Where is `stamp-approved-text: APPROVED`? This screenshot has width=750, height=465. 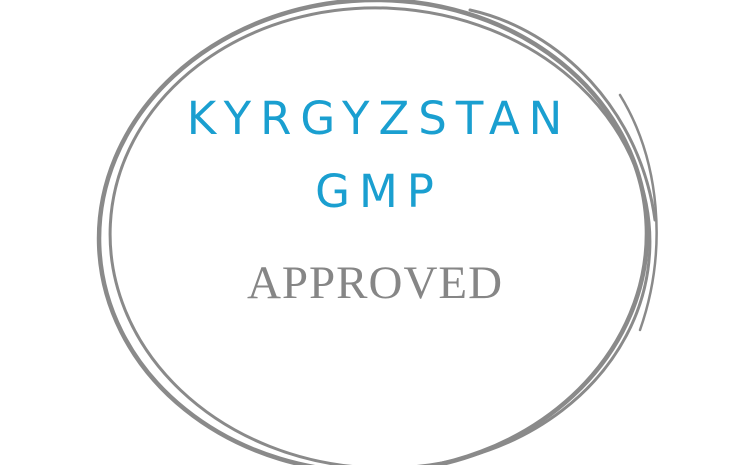 stamp-approved-text: APPROVED is located at coordinates (375, 283).